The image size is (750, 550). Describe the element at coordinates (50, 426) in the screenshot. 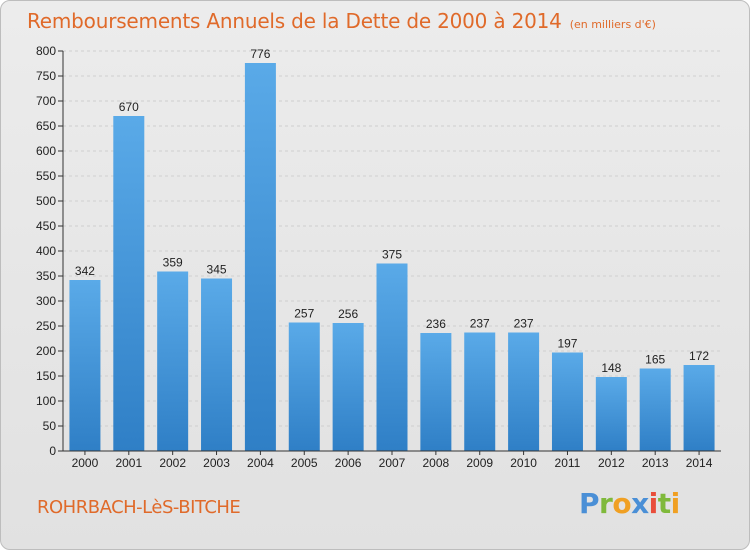

I see `y-tick-label: 50` at that location.